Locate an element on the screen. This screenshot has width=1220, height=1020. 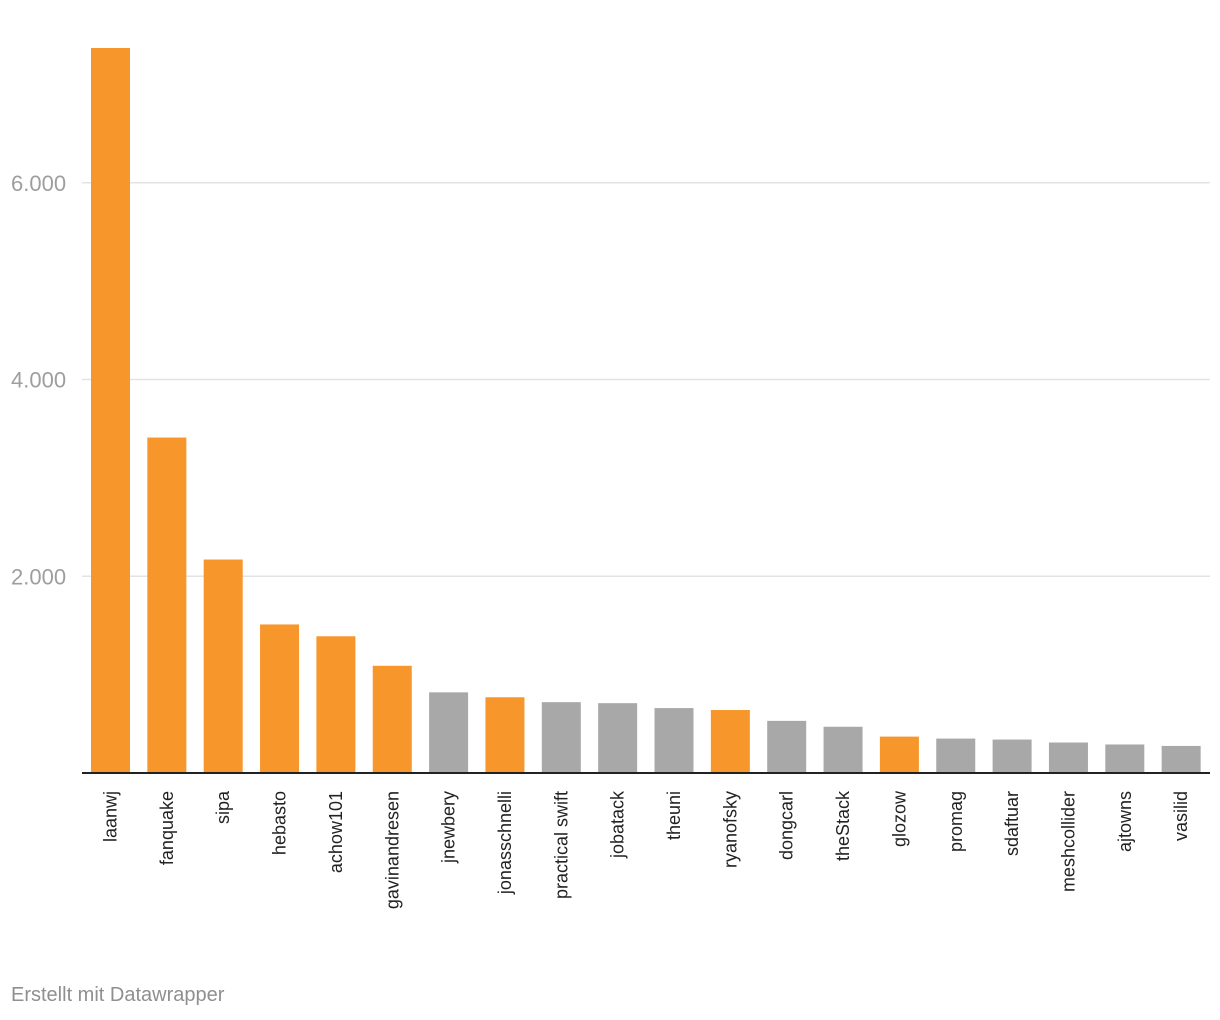
bar-theuni is located at coordinates (674, 740).